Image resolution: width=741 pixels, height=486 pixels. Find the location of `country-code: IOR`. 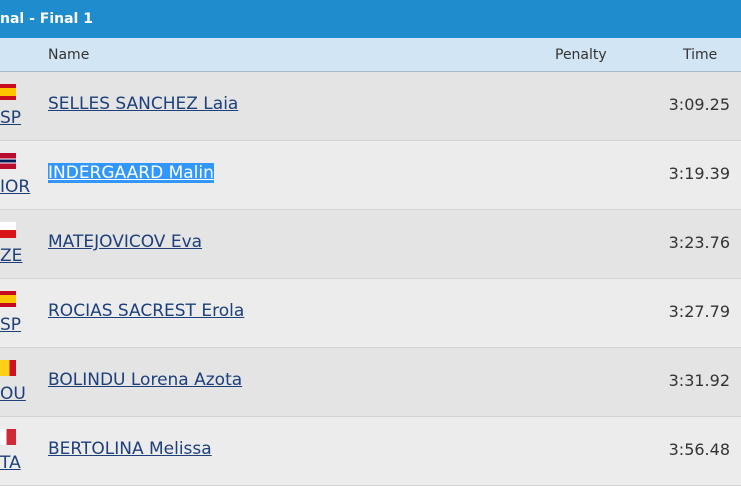

country-code: IOR is located at coordinates (15, 187).